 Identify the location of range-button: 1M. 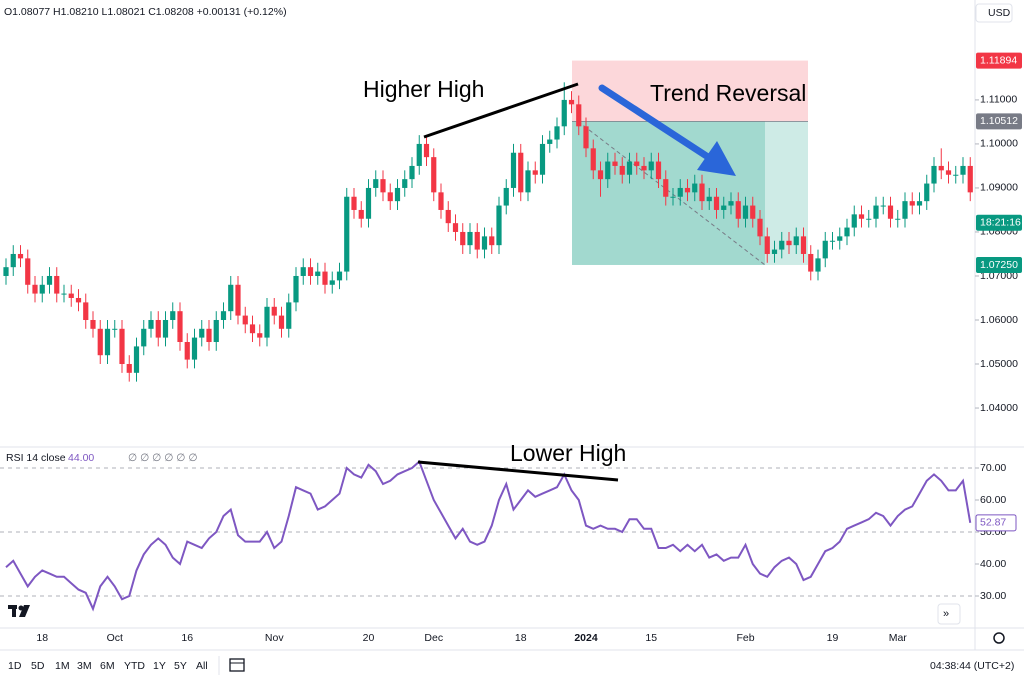
(62, 666).